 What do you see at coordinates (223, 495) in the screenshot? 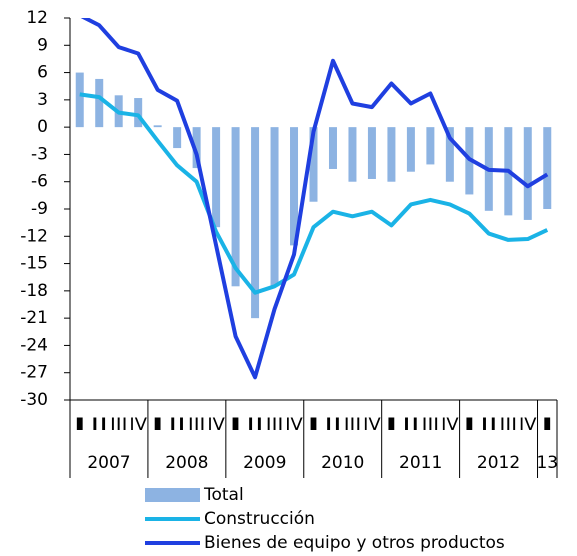
I see `legend-label: Total` at bounding box center [223, 495].